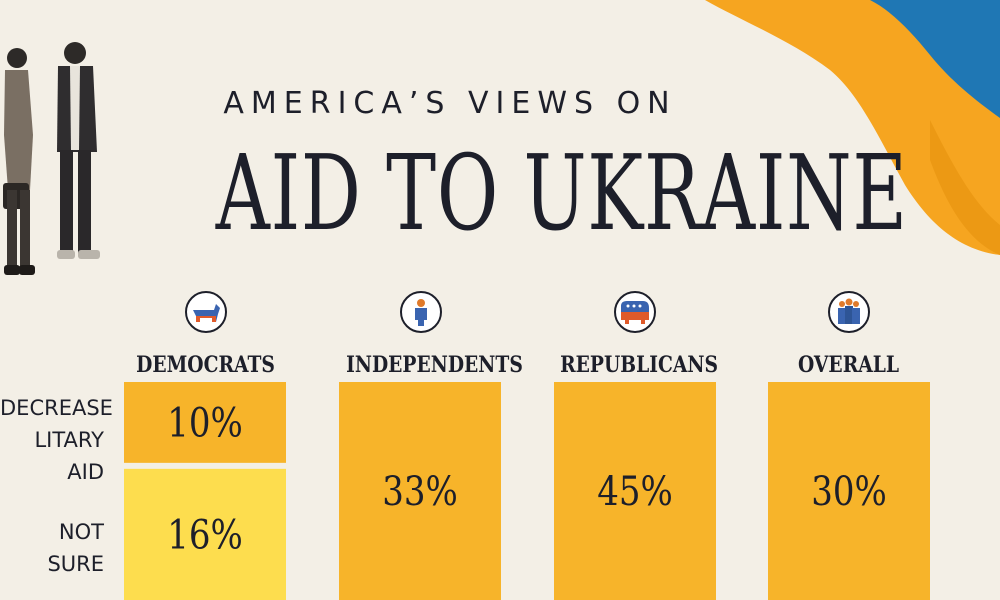  Describe the element at coordinates (434, 365) in the screenshot. I see `group-label: INDEPENDENTS` at that location.